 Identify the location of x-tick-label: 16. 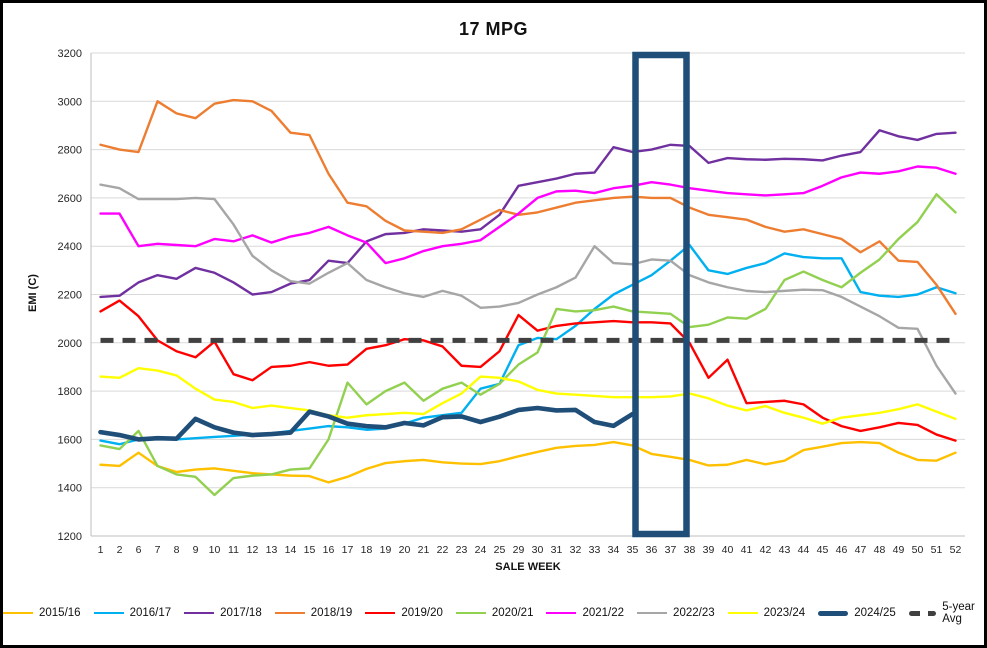
(329, 550).